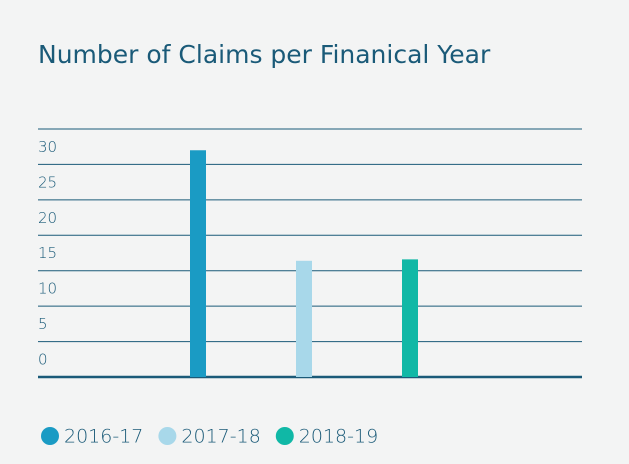 This screenshot has height=464, width=629. Describe the element at coordinates (220, 437) in the screenshot. I see `legend-label: 2017-18` at that location.